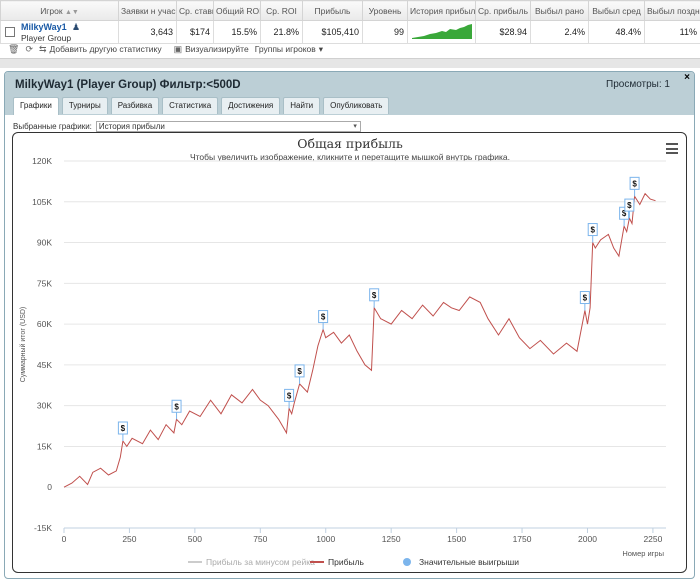 This screenshot has height=586, width=700. Describe the element at coordinates (128, 85) in the screenshot. I see `panel-title: MilkyWay1 (Player Group) Фильтр:<500D` at that location.